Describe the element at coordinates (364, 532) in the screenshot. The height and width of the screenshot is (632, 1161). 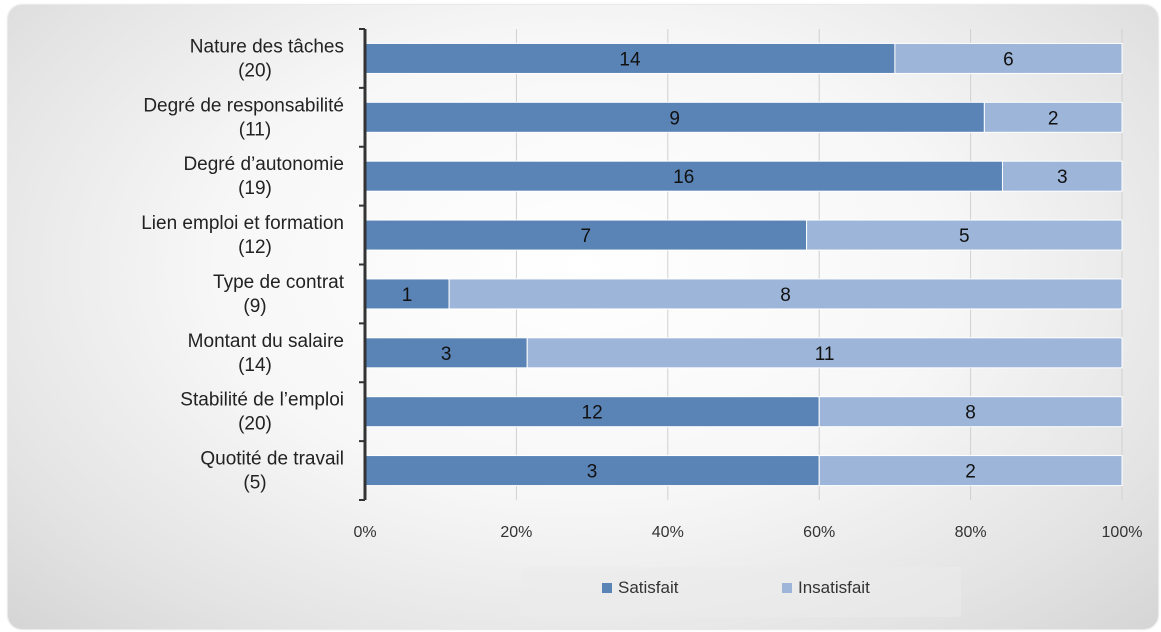
I see `x-tick-label: 0%` at that location.